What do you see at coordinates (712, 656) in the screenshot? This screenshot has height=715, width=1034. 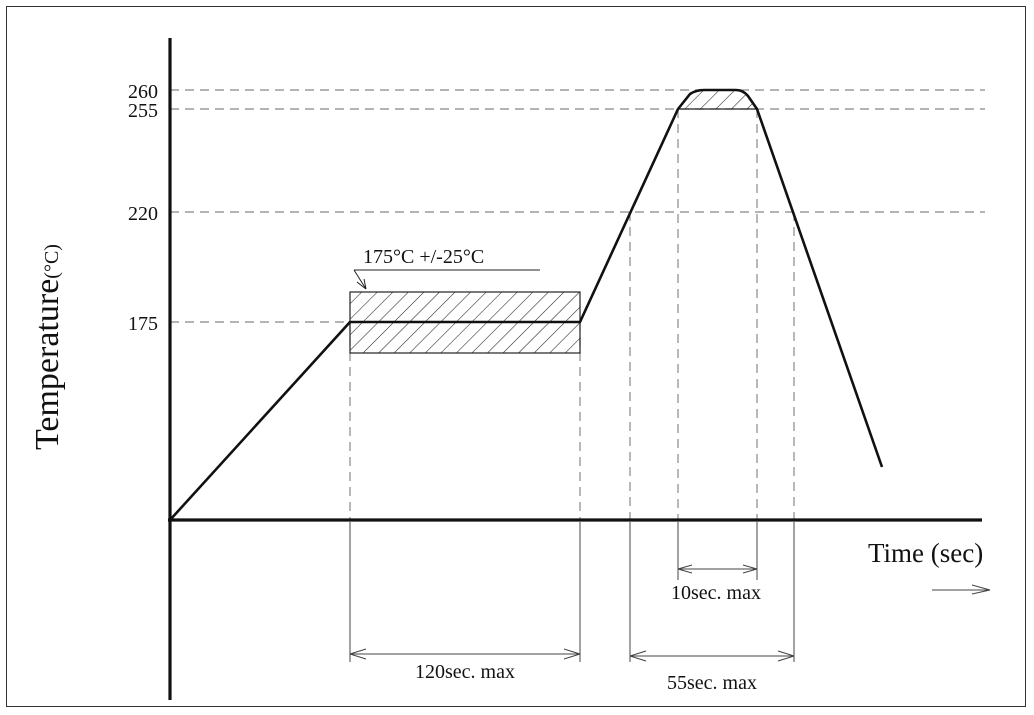 I see `interval-55-arrow` at bounding box center [712, 656].